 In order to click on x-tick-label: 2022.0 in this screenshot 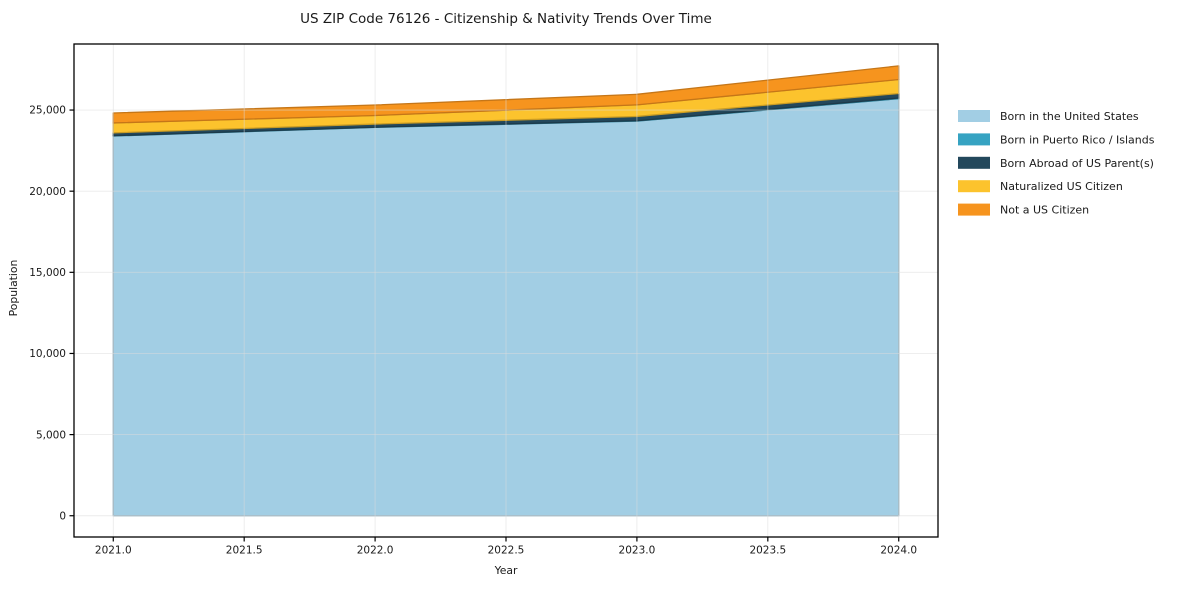, I will do `click(375, 551)`.